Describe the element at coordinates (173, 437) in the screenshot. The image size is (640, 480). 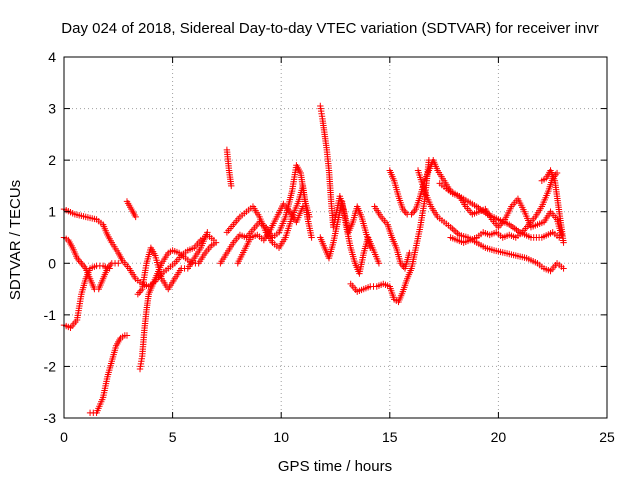
I see `x-tick-label: 5` at that location.